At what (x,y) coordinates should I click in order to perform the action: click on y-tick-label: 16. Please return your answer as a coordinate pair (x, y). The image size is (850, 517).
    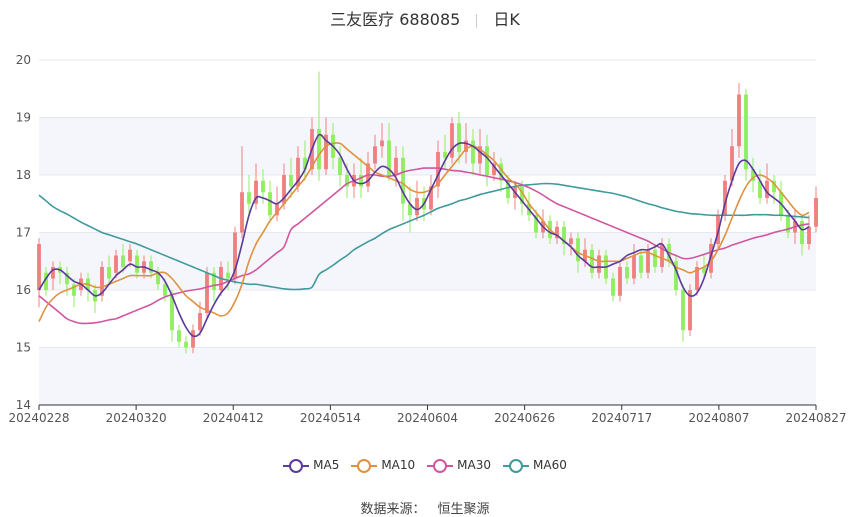
    Looking at the image, I should click on (23, 290).